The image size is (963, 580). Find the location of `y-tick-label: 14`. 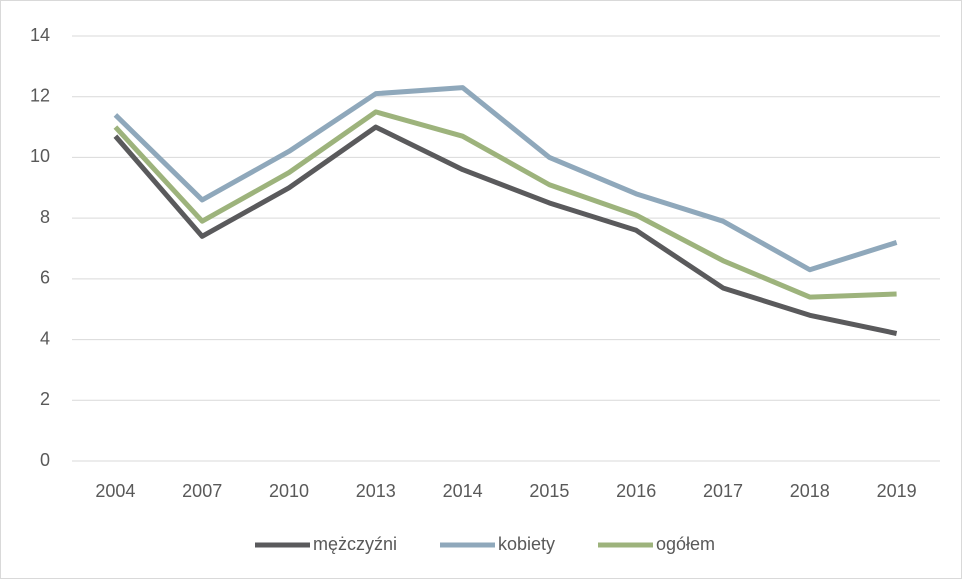

y-tick-label: 14 is located at coordinates (40, 35).